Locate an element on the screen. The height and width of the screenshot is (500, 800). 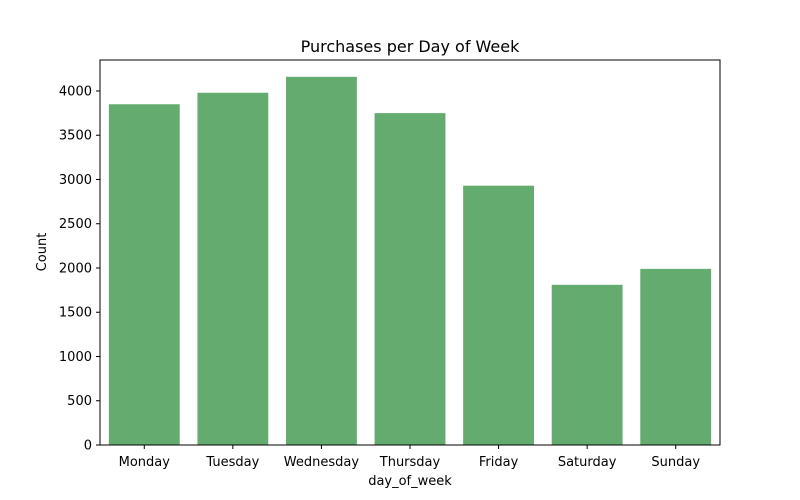
y-tick-label-4000: 4000 is located at coordinates (75, 91).